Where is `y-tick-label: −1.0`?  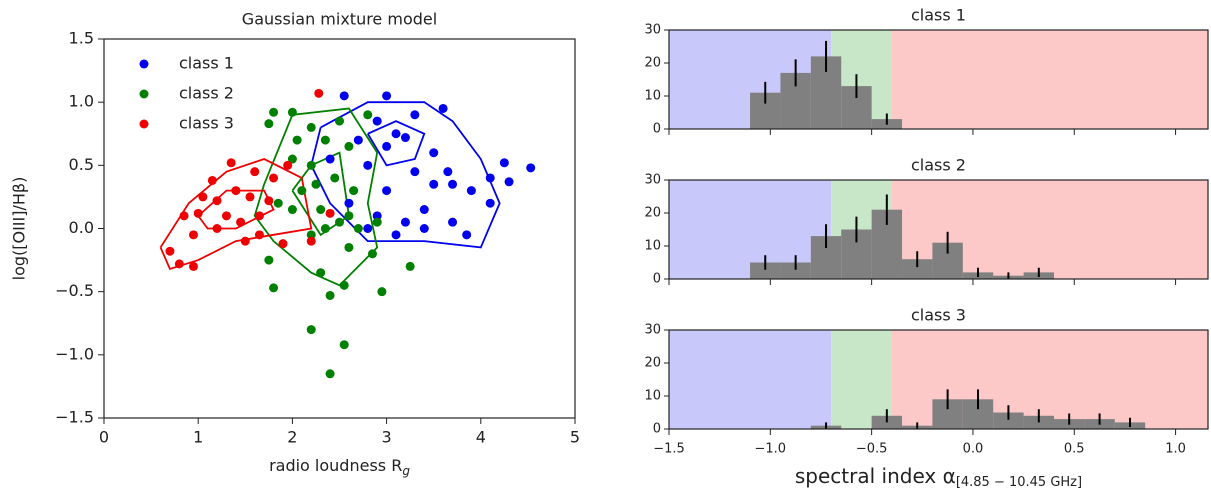
y-tick-label: −1.0 is located at coordinates (74, 353).